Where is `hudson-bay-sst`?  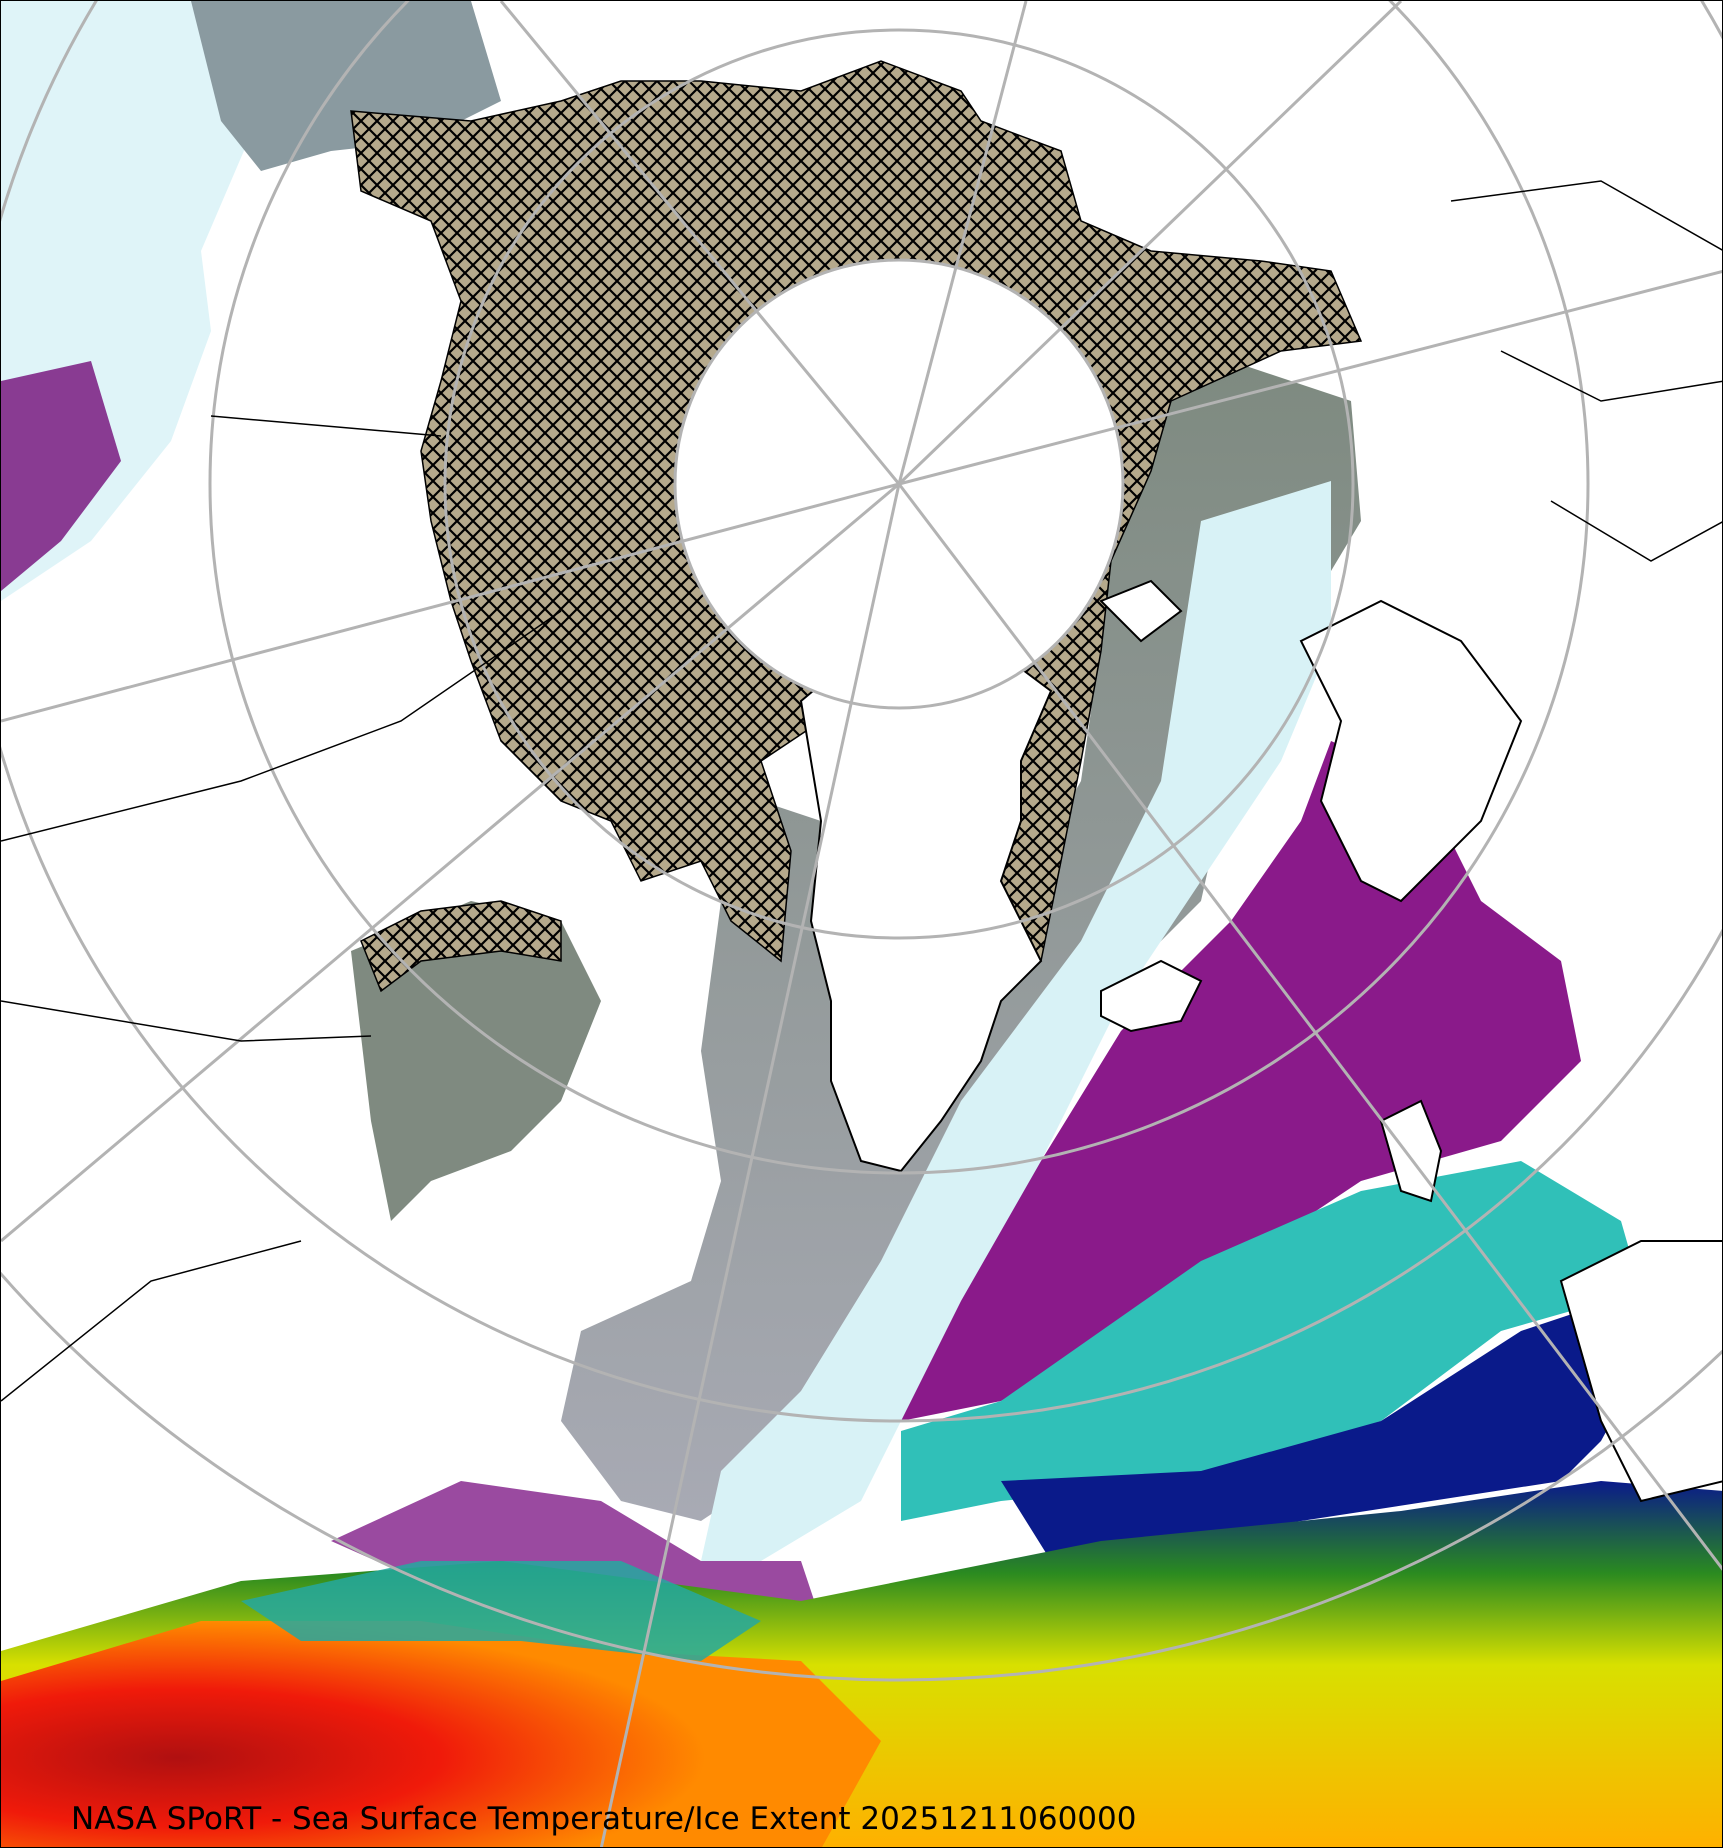
hudson-bay-sst is located at coordinates (476, 1061).